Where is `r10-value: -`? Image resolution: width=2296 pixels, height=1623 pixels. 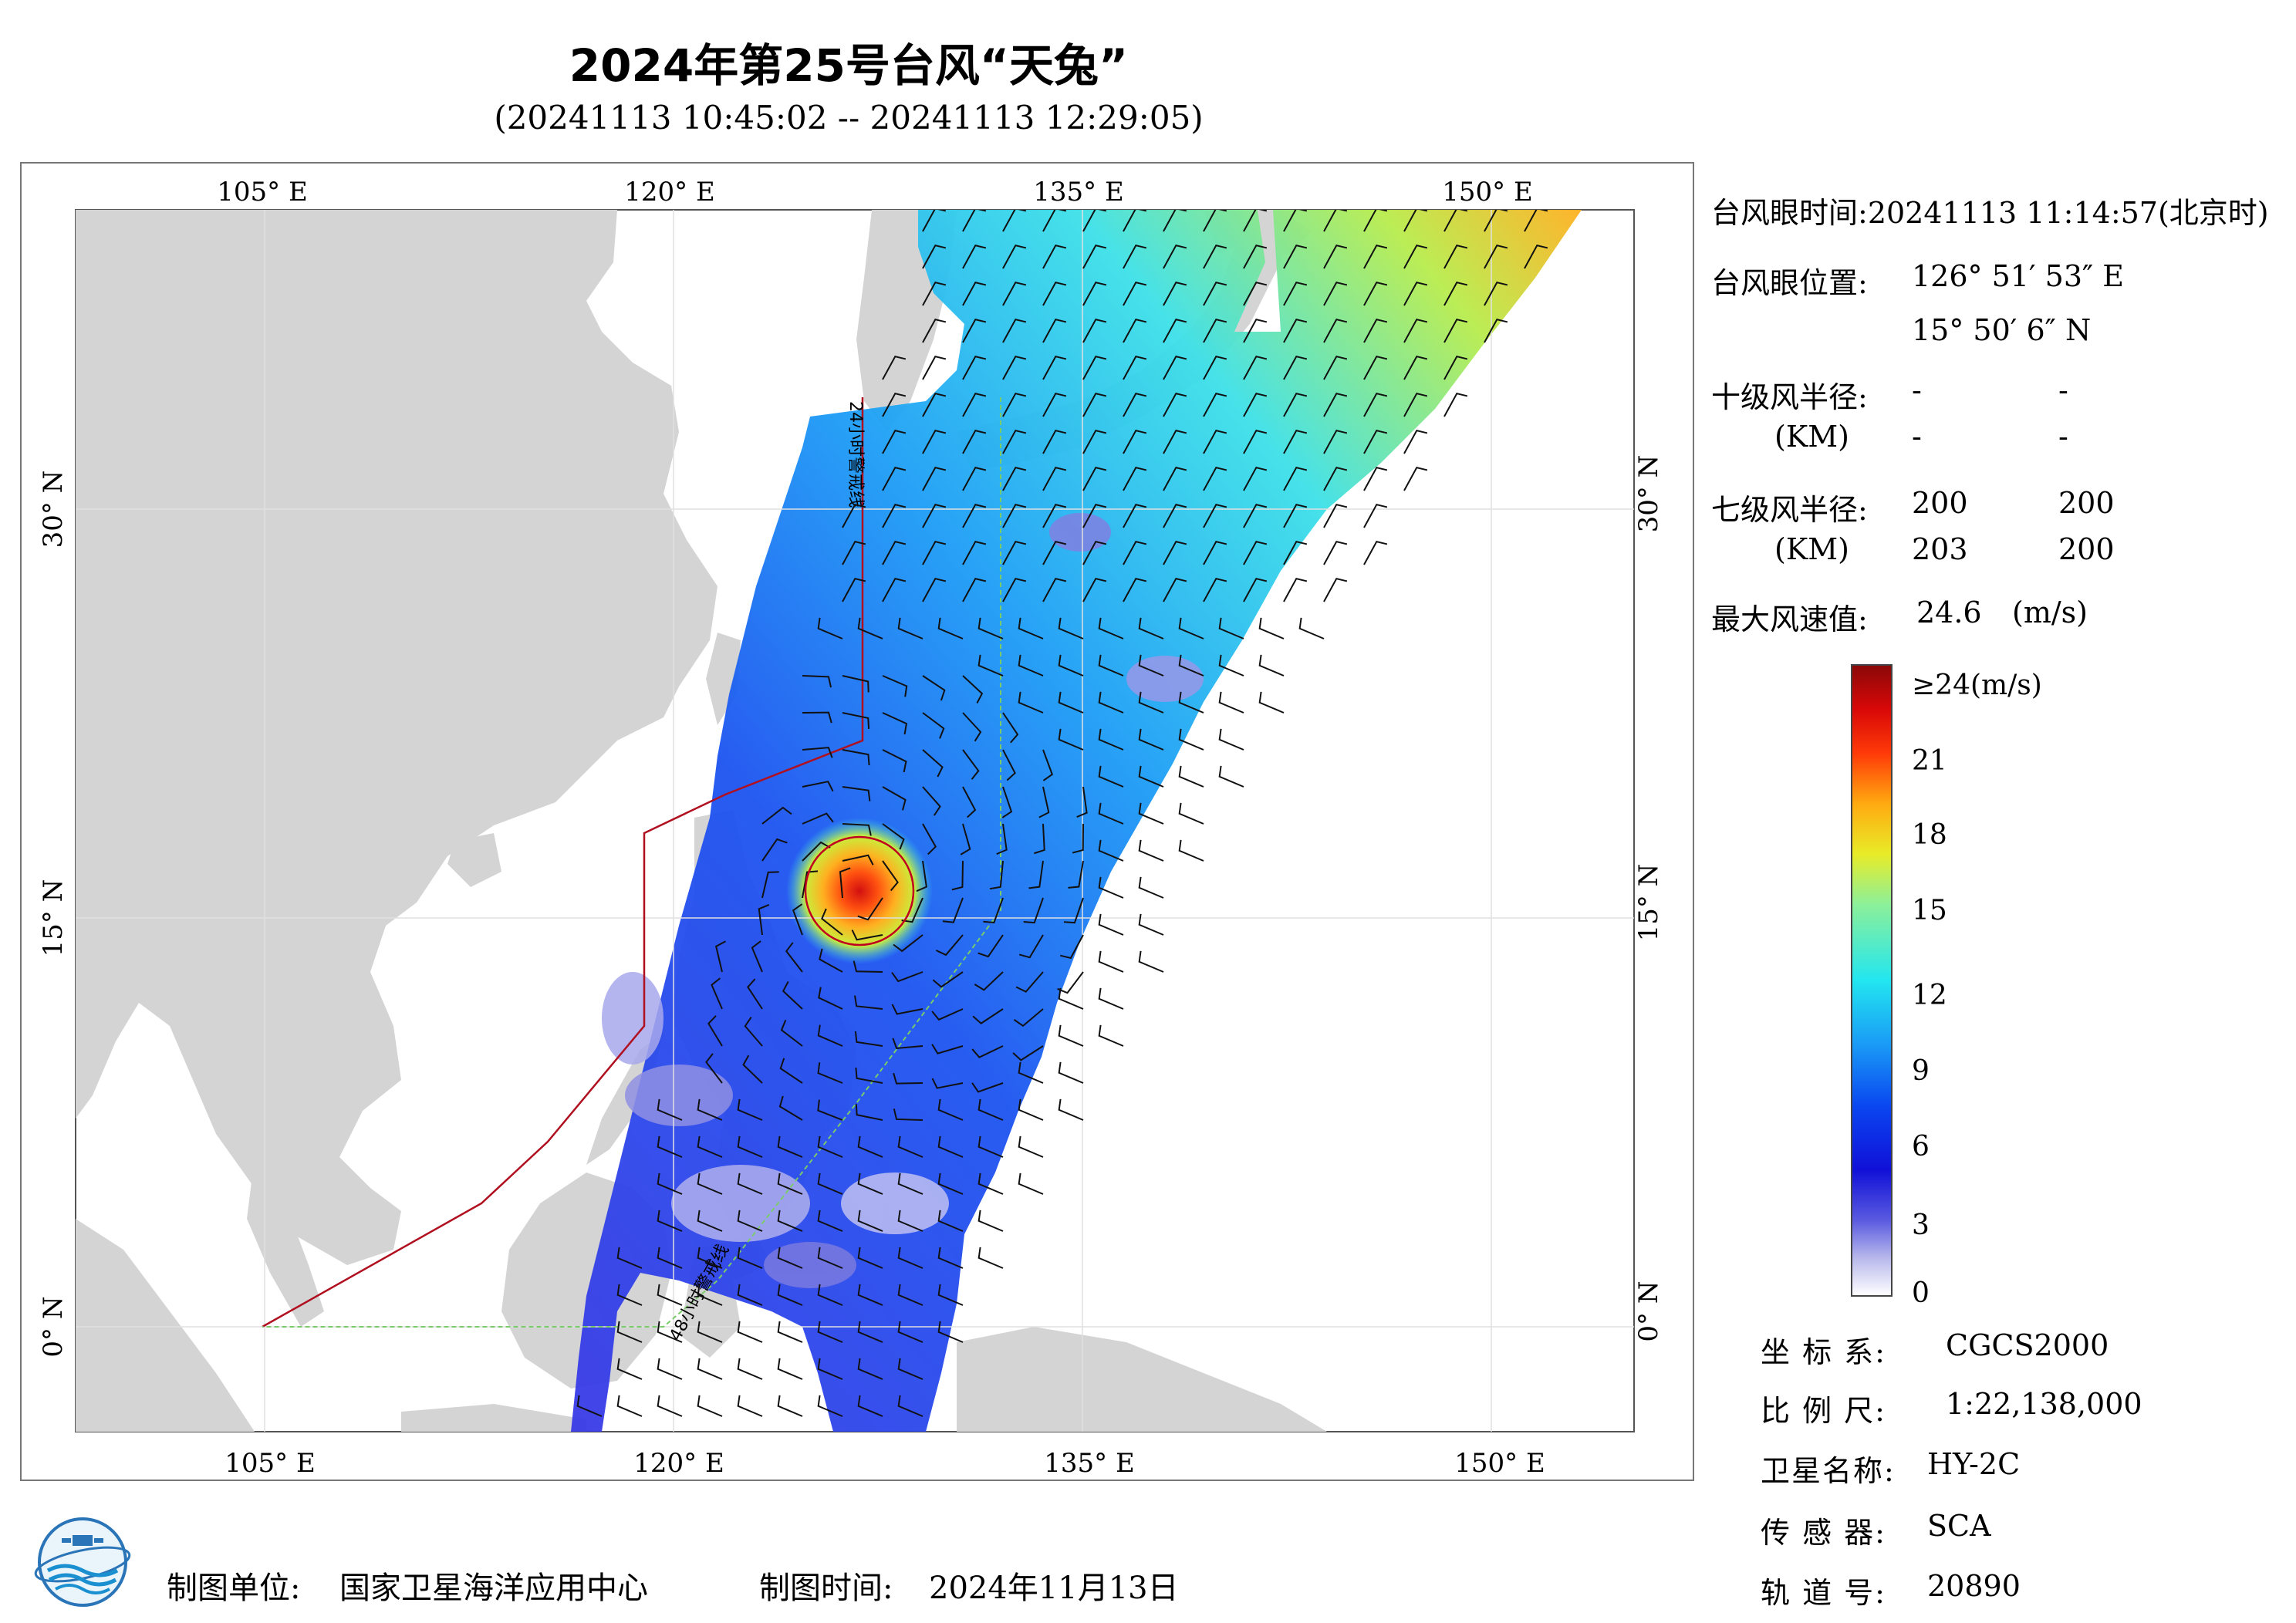
r10-value: - is located at coordinates (2063, 437).